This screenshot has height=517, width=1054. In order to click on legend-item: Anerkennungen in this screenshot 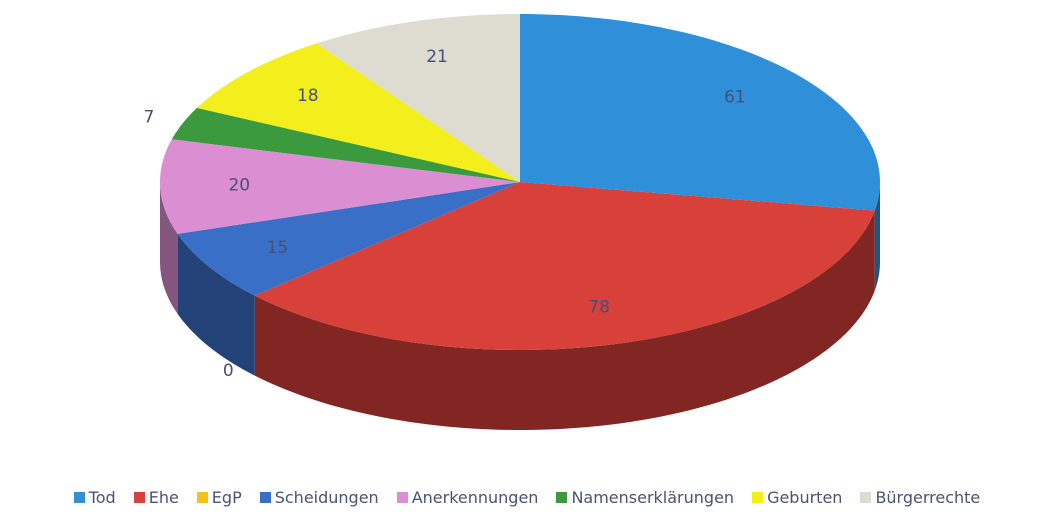, I will do `click(467, 497)`.